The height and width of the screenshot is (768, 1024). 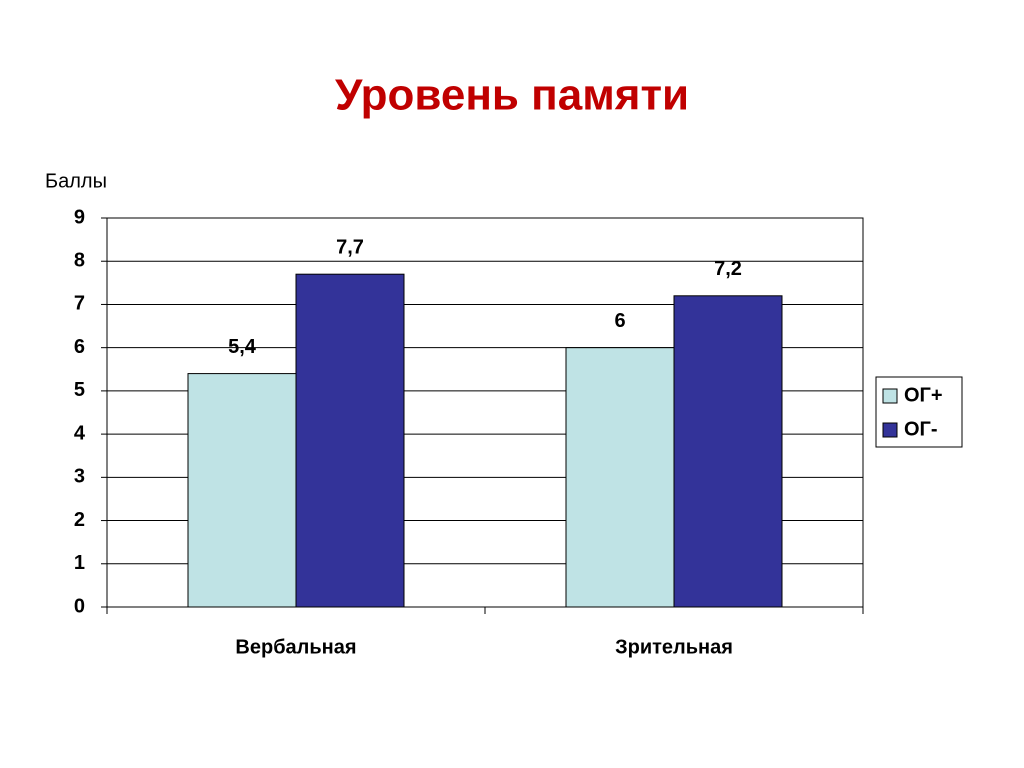 I want to click on chart-title: Уровень памяти, so click(x=512, y=95).